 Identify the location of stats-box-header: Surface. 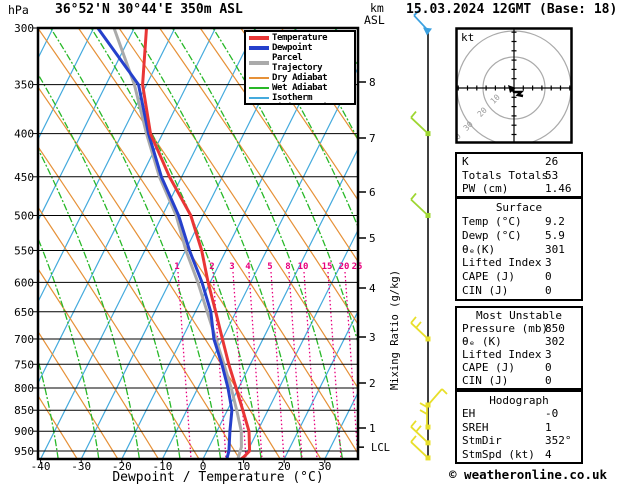
(519, 207).